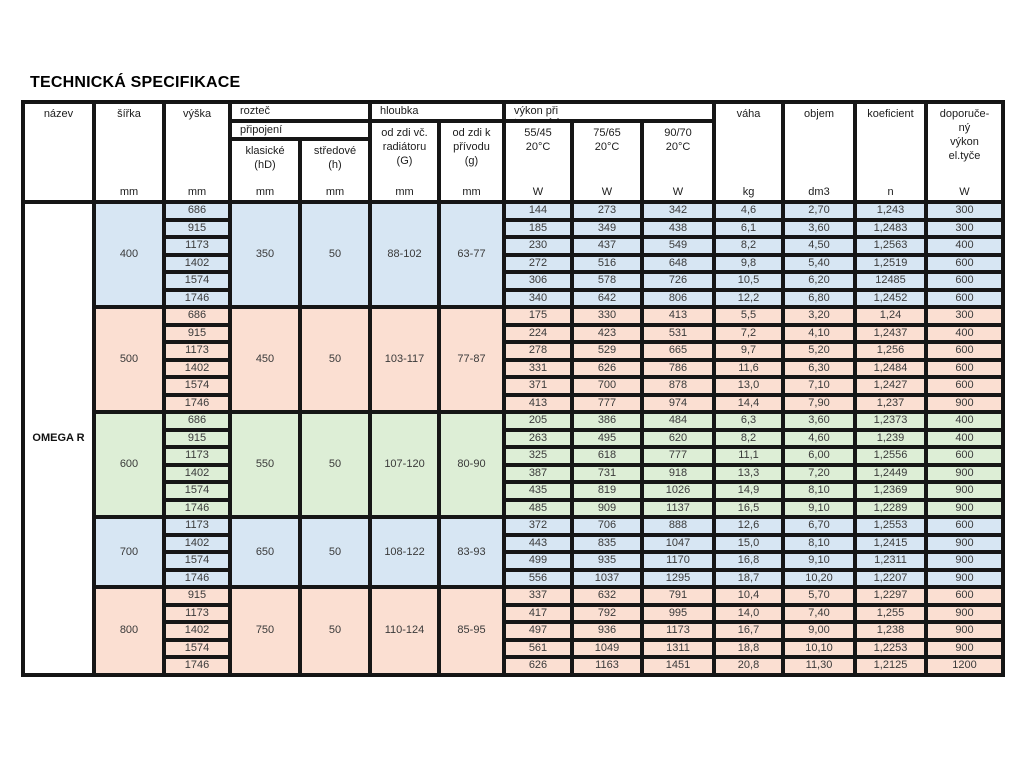 The width and height of the screenshot is (1024, 768). Describe the element at coordinates (678, 561) in the screenshot. I see `value-cell: 1170` at that location.